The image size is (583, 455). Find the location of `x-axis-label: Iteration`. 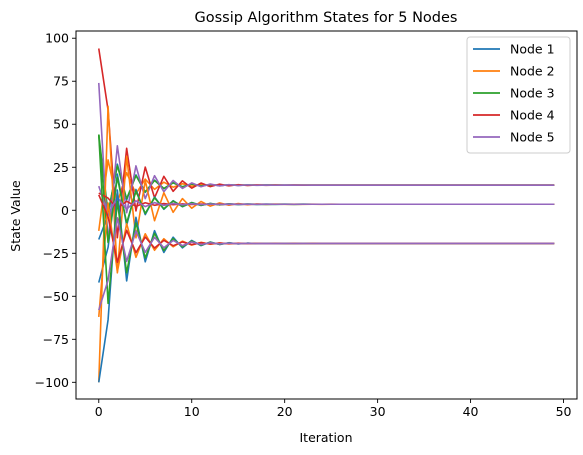

x-axis-label: Iteration is located at coordinates (325, 437).